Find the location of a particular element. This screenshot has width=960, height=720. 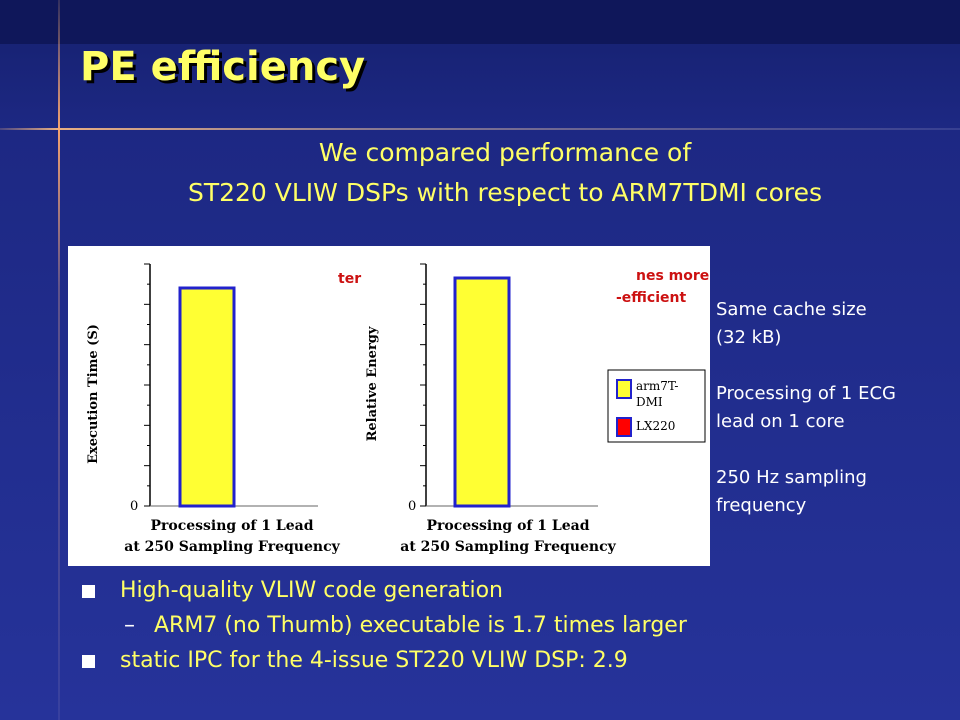

bullet-item: High-quality VLIW code generation is located at coordinates (510, 591).